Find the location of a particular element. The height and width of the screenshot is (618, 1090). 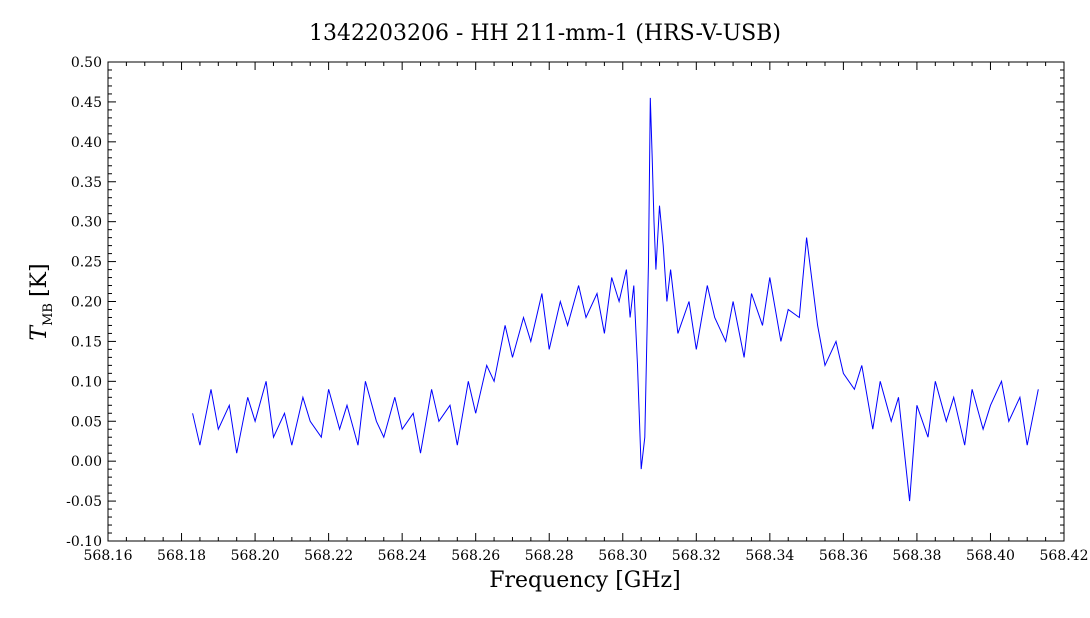

y-tick-label: 0.30 is located at coordinates (86, 223).